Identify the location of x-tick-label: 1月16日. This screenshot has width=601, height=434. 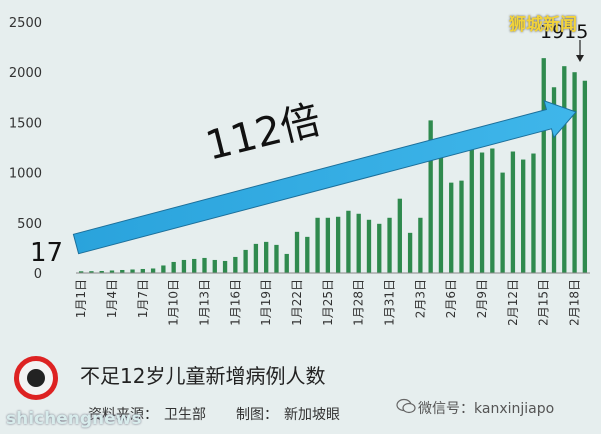
(235, 302).